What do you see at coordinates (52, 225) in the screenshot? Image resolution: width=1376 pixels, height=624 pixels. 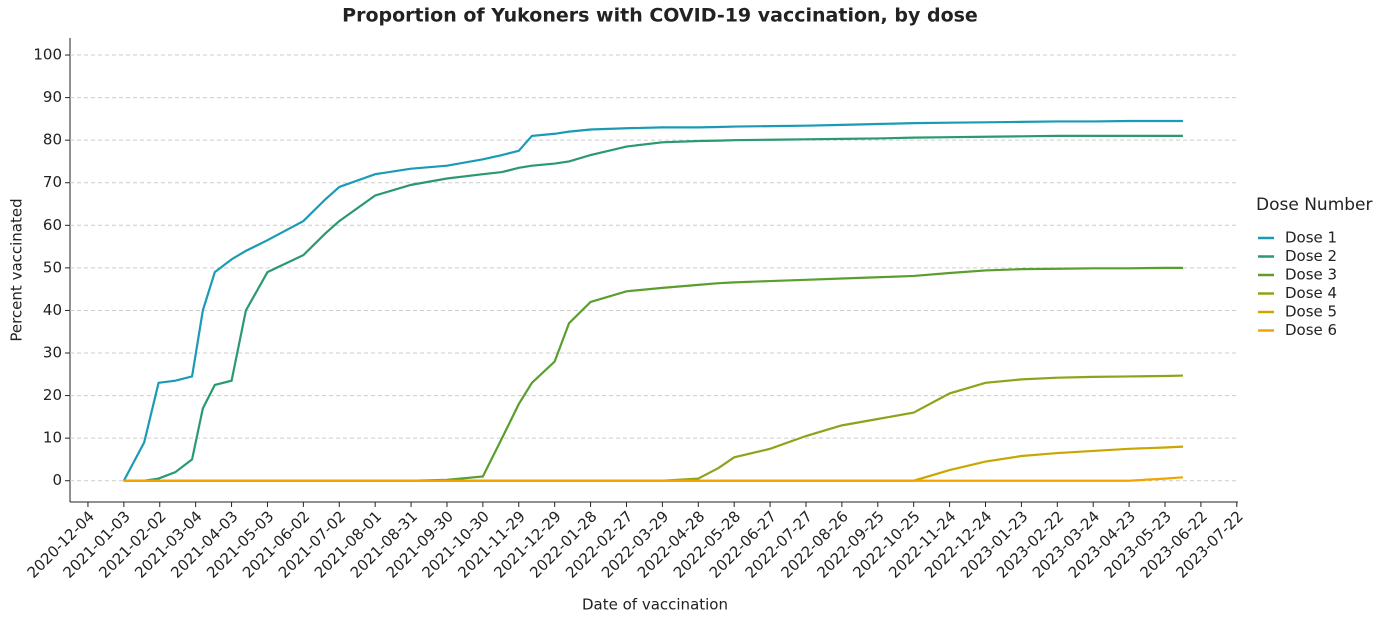 I see `y-tick-label: 60` at bounding box center [52, 225].